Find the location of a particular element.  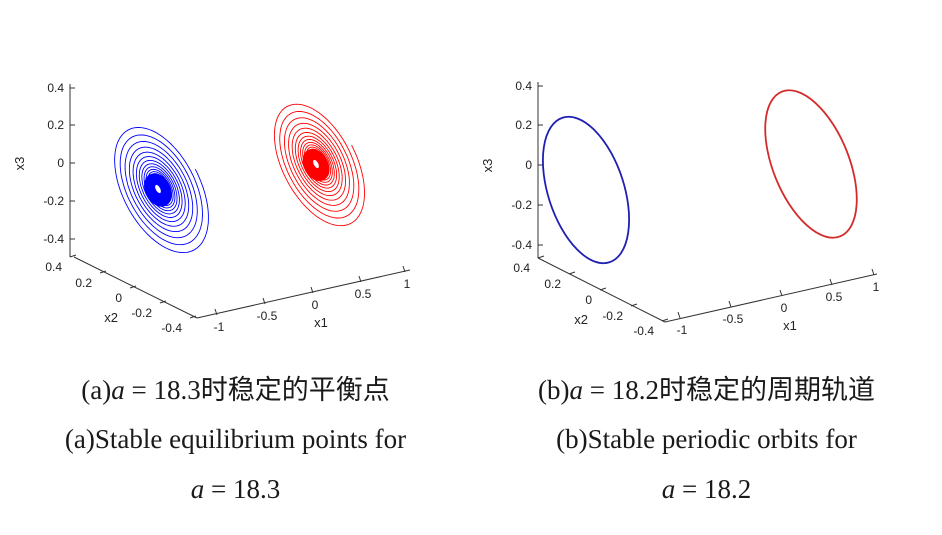

caption-a-prefix: (a) is located at coordinates (96, 390).